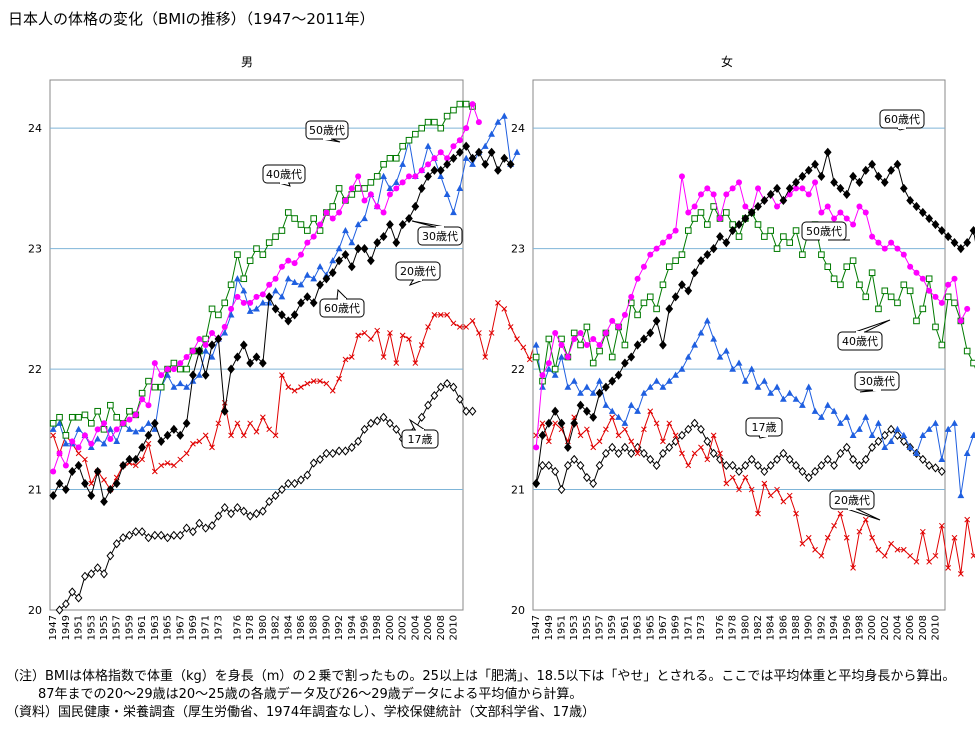  I want to click on x-tick-label: 1949, so click(66, 627).